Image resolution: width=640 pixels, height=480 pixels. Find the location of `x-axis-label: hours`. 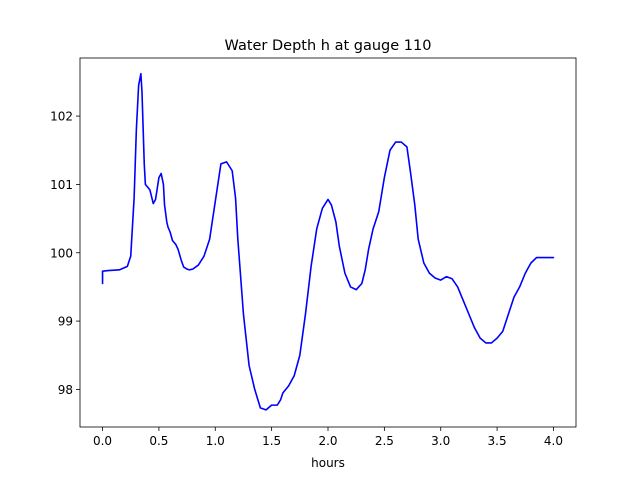

x-axis-label: hours is located at coordinates (328, 463).